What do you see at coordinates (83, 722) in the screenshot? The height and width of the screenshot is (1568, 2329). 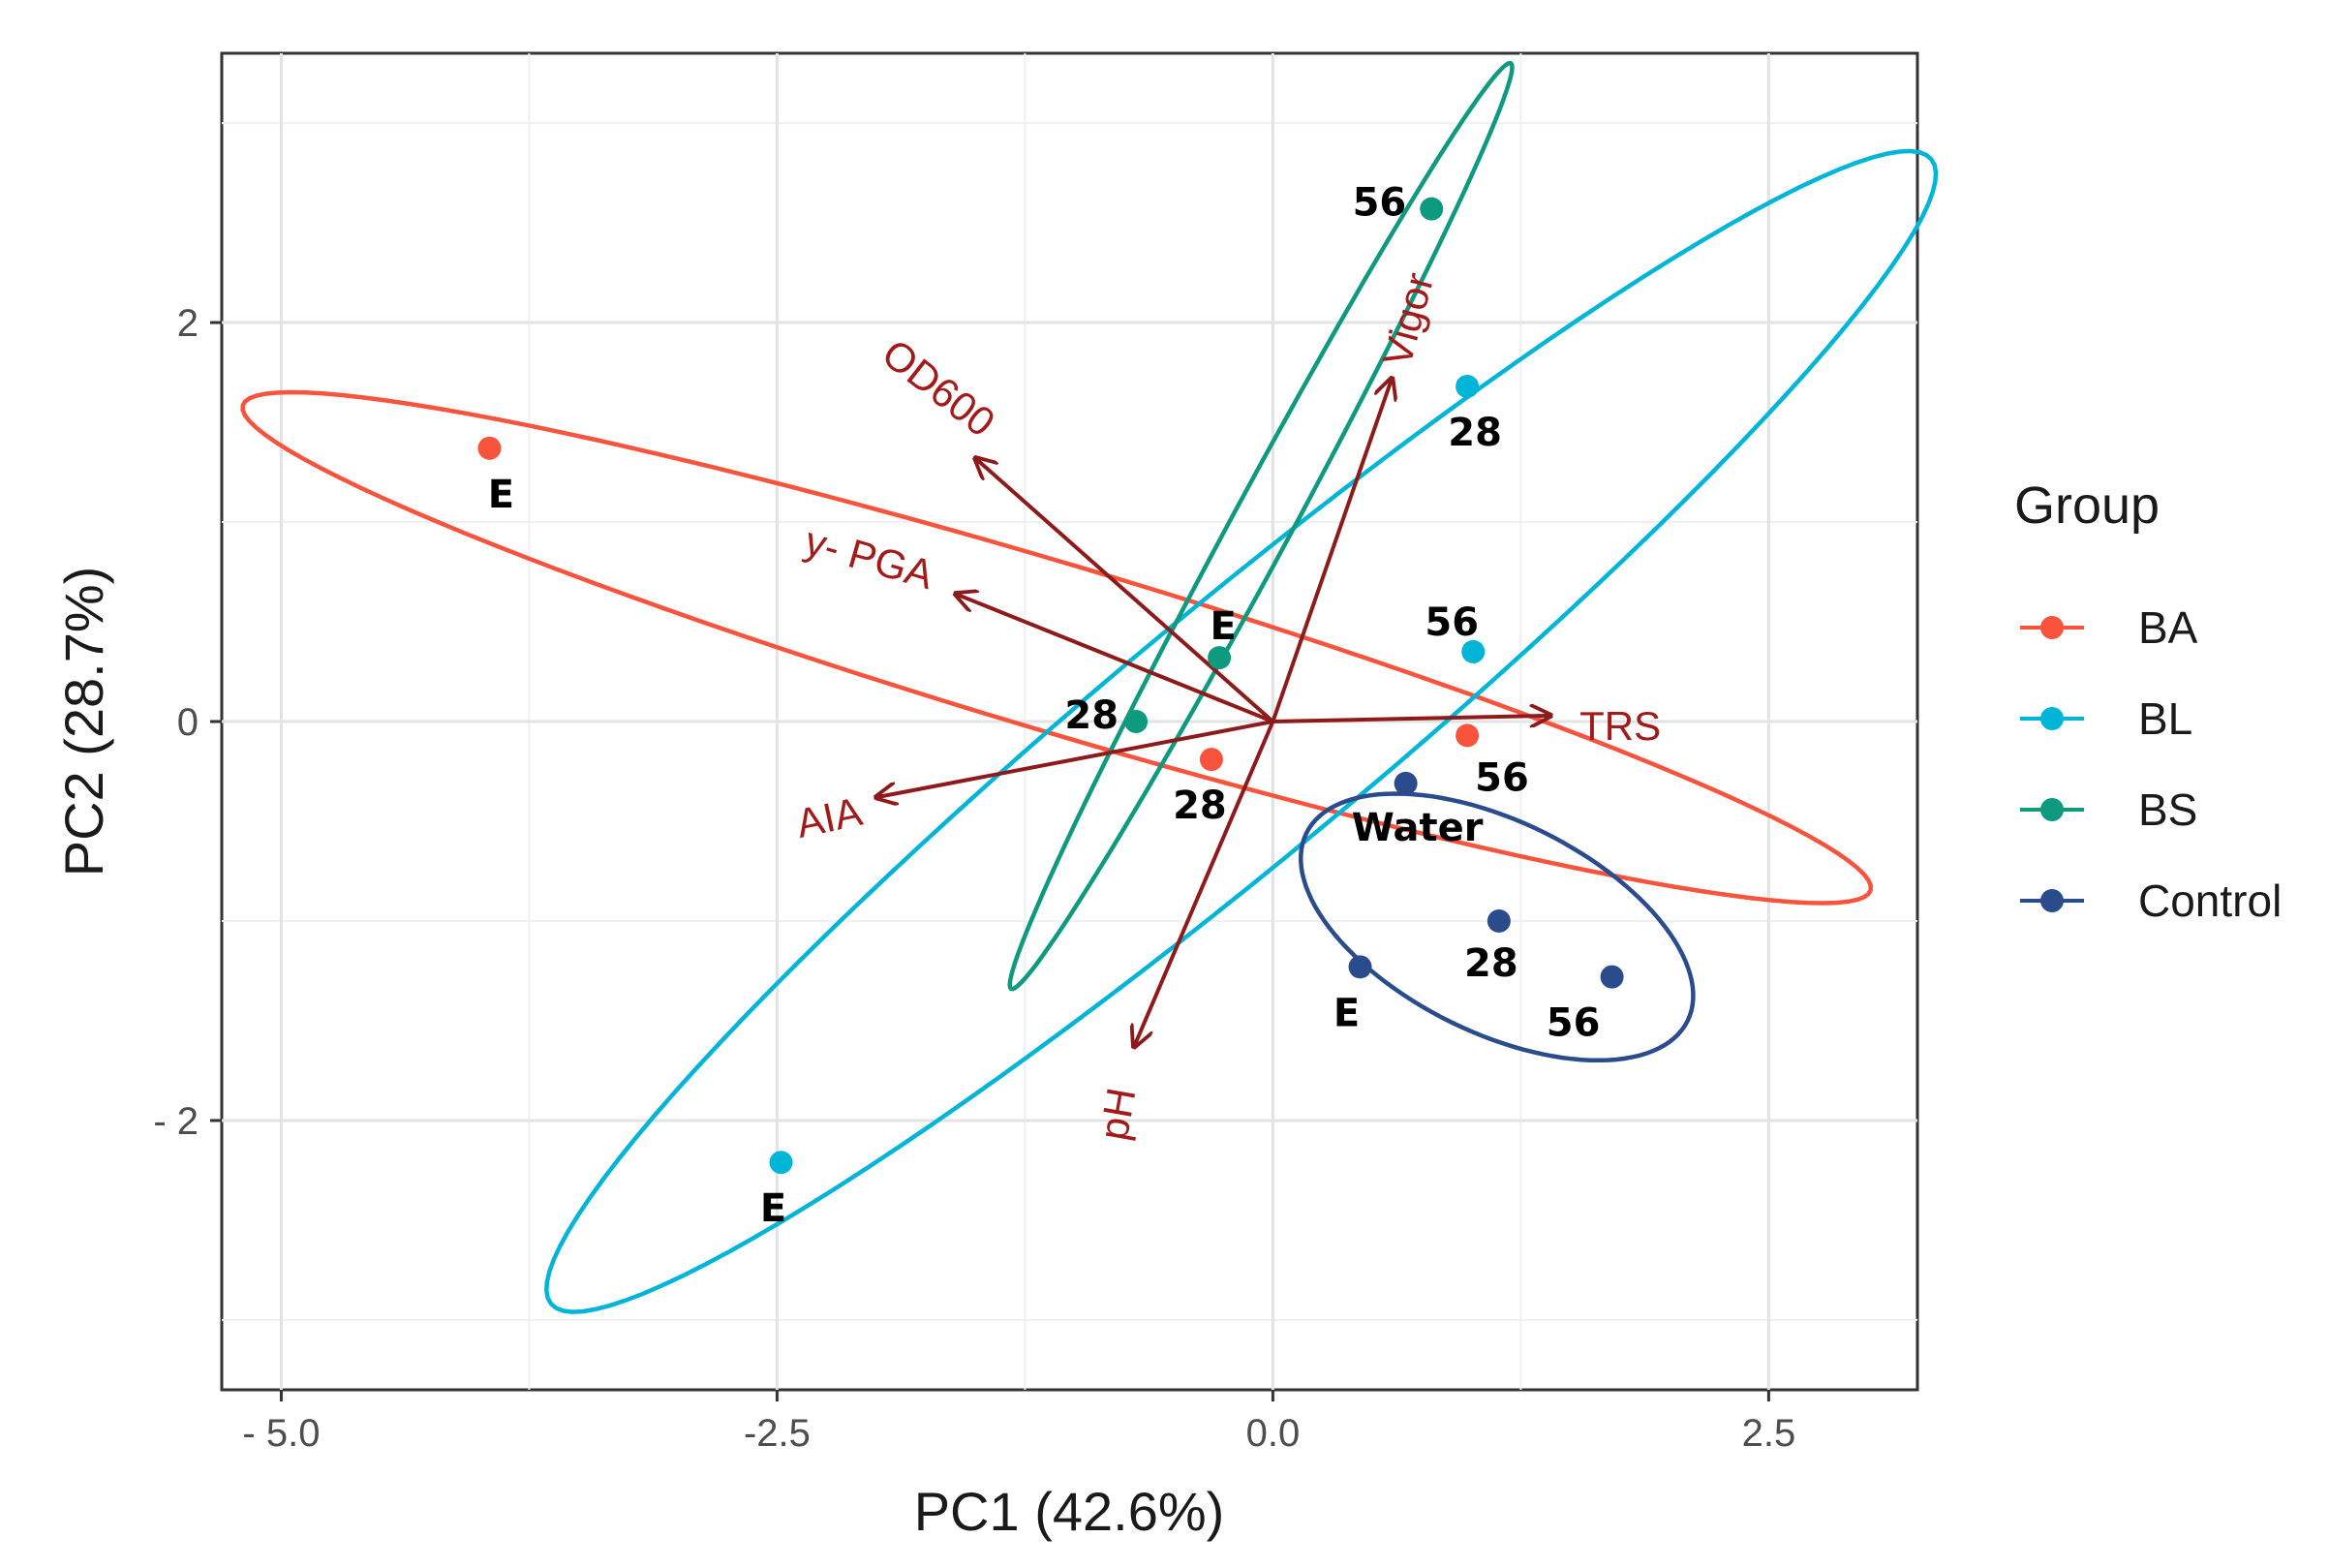 I see `y-axis-title: PC2 (28.7%)` at bounding box center [83, 722].